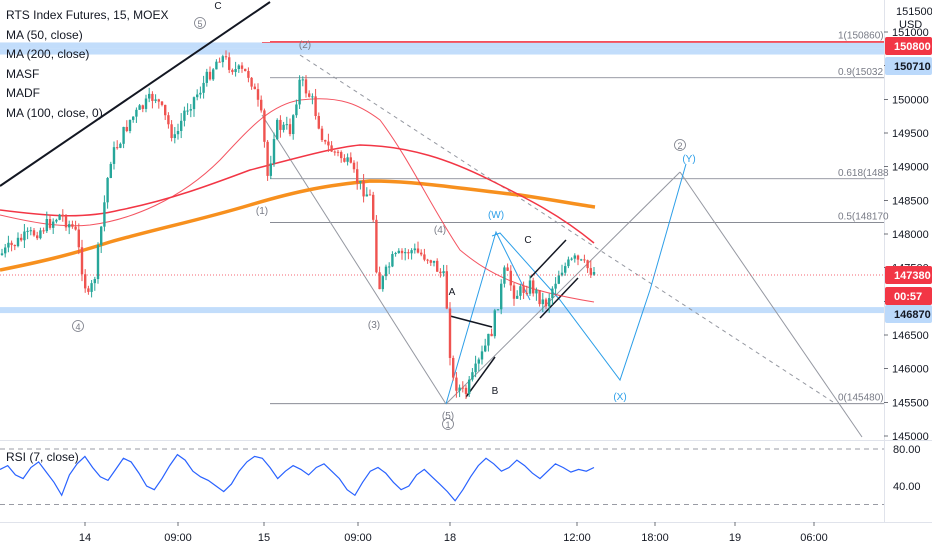 Image resolution: width=932 pixels, height=555 pixels. I want to click on wave-label-15: C, so click(527, 240).